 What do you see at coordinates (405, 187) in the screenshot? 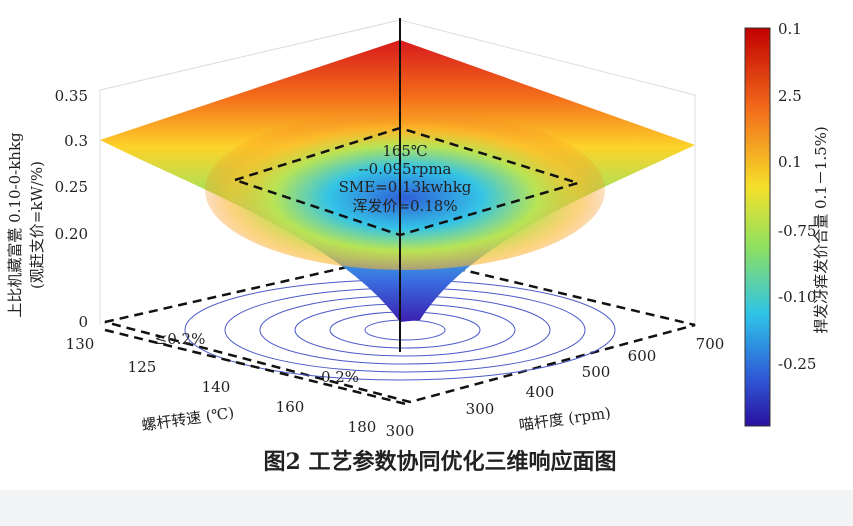
I see `annotation: SME=0.13kwhkg` at bounding box center [405, 187].